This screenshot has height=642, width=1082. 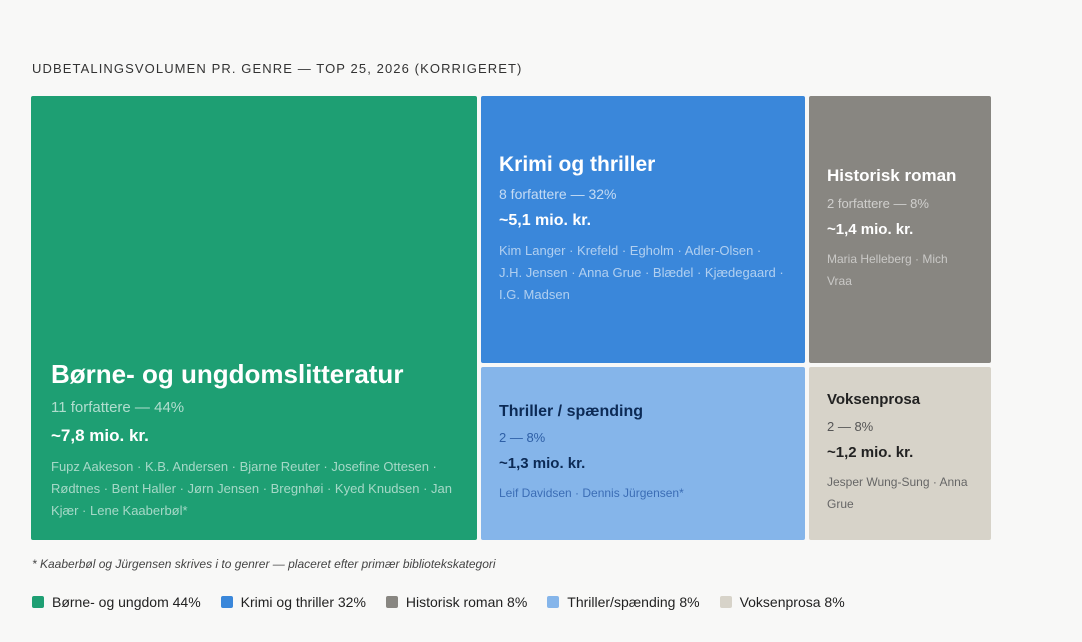 What do you see at coordinates (542, 464) in the screenshot?
I see `tile-value: ~1,3 mio. kr.` at bounding box center [542, 464].